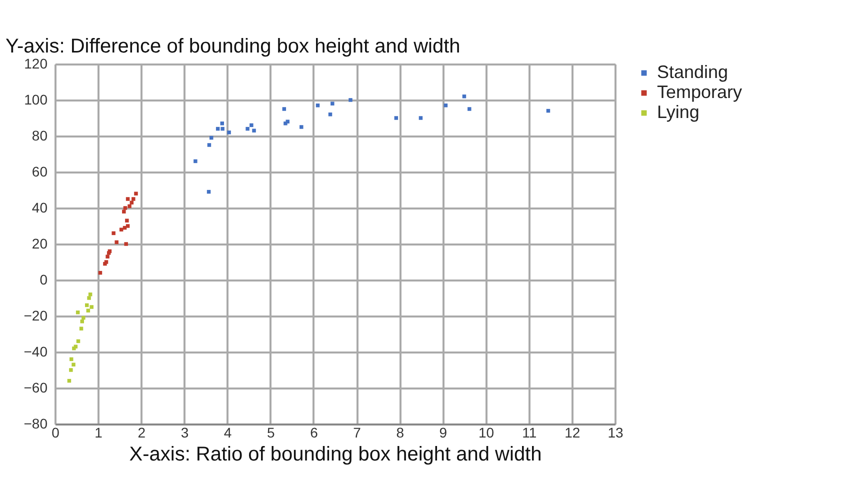 This screenshot has width=842, height=486. I want to click on y-tick-label: −20, so click(36, 316).